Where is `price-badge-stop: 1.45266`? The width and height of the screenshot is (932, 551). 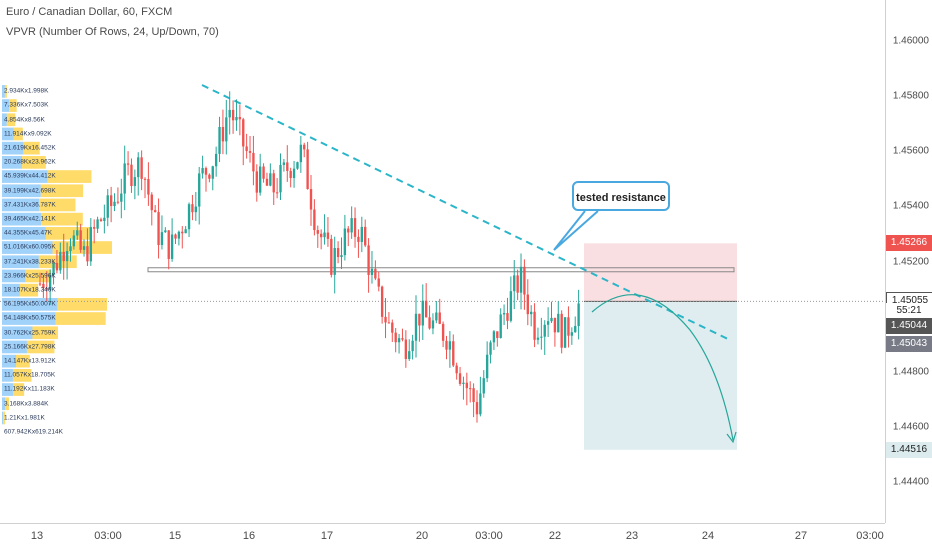 price-badge-stop: 1.45266 is located at coordinates (909, 243).